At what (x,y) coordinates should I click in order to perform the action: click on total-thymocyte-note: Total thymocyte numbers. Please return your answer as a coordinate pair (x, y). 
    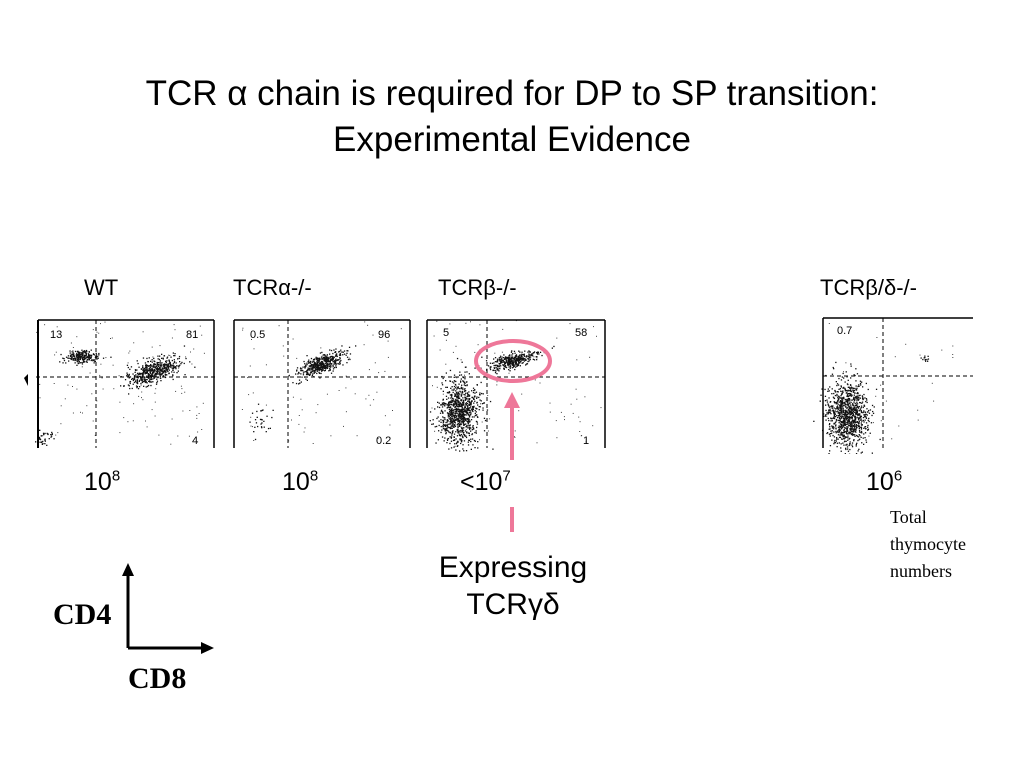
    Looking at the image, I should click on (928, 544).